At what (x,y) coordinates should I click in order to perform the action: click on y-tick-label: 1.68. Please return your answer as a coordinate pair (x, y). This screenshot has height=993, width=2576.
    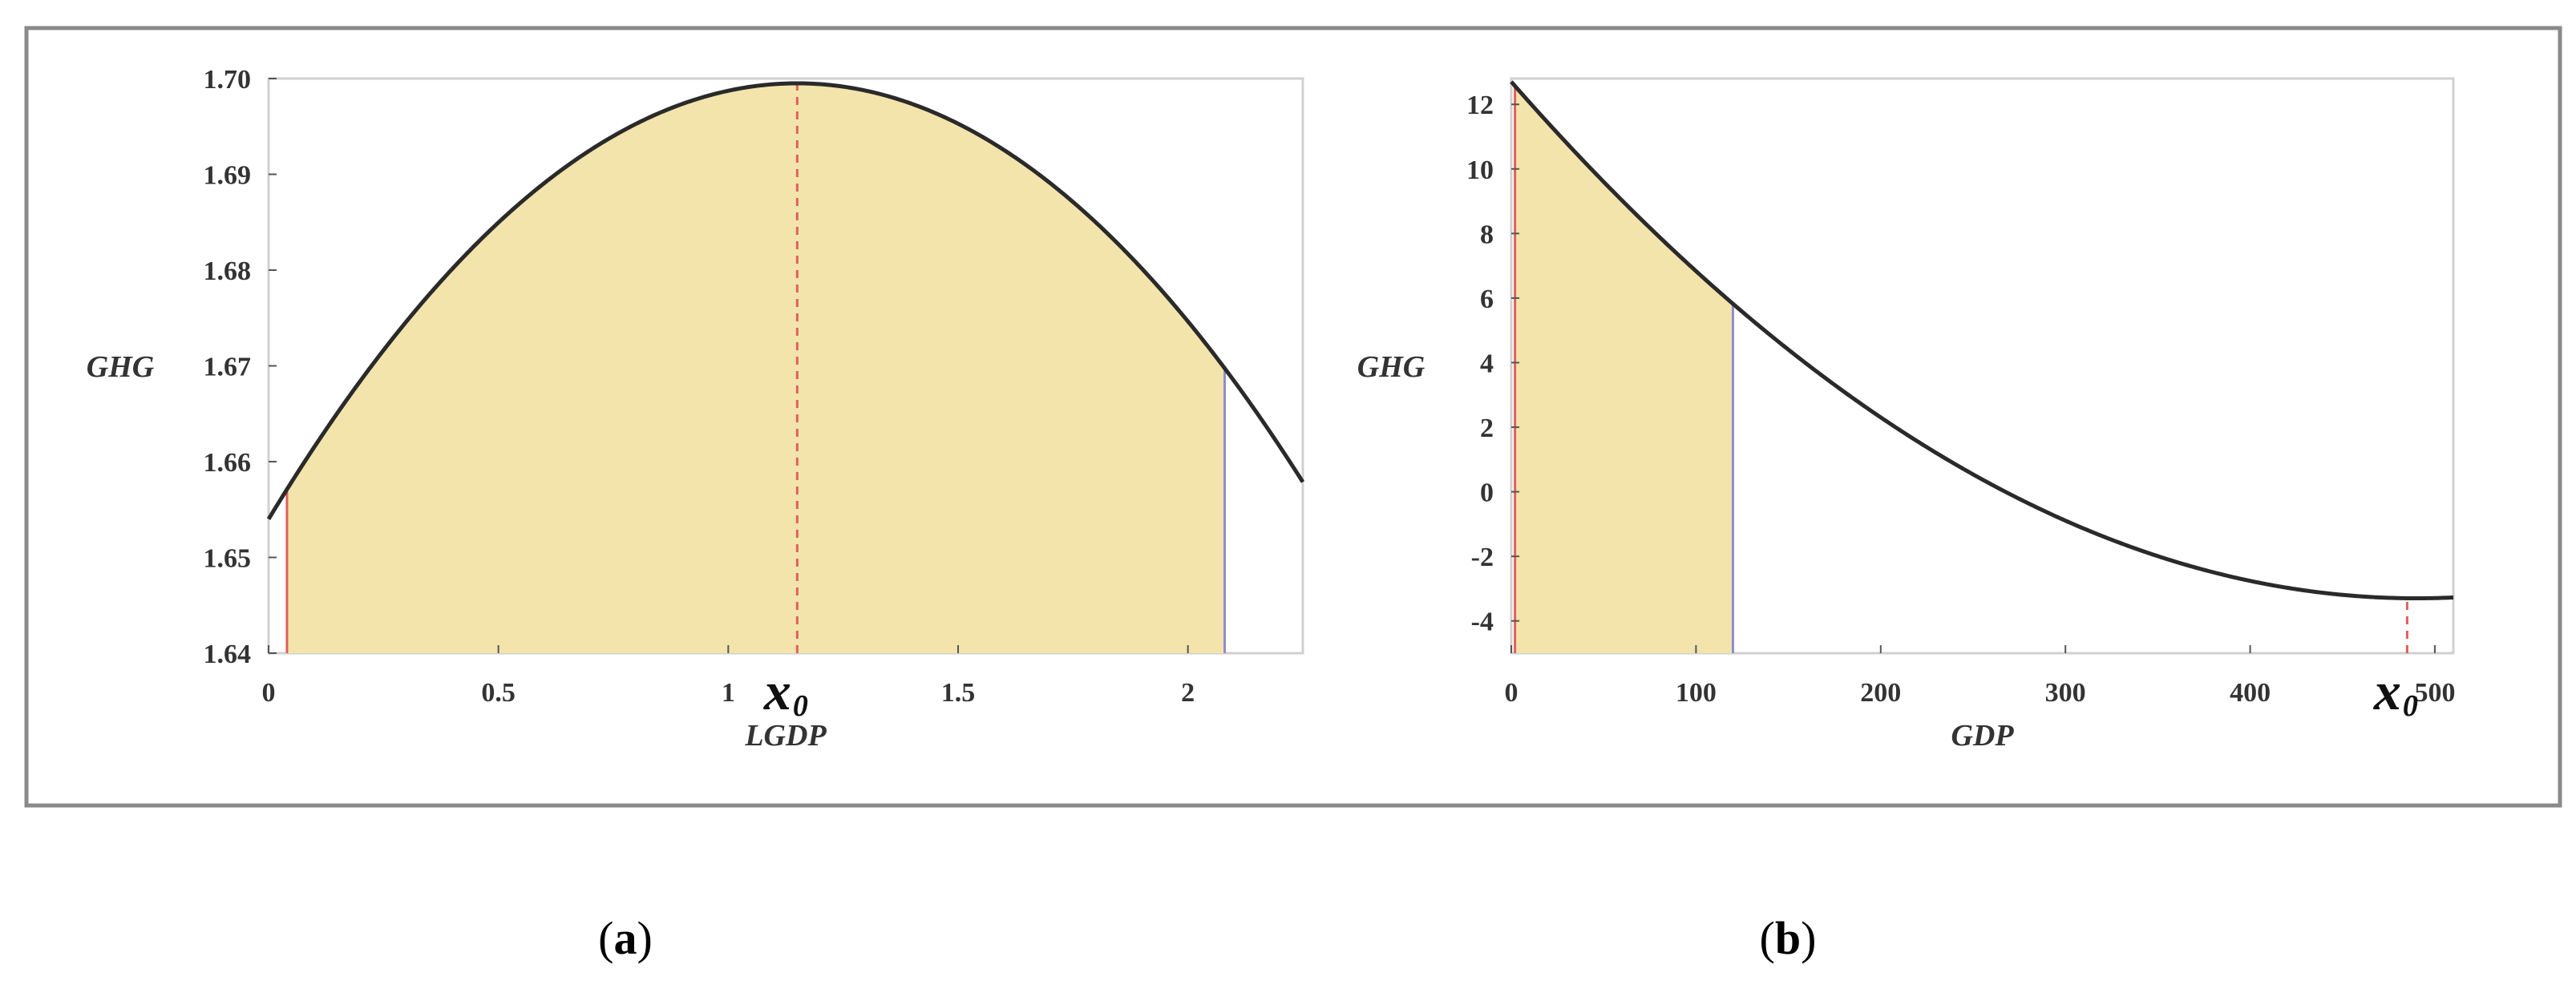
    Looking at the image, I should click on (228, 271).